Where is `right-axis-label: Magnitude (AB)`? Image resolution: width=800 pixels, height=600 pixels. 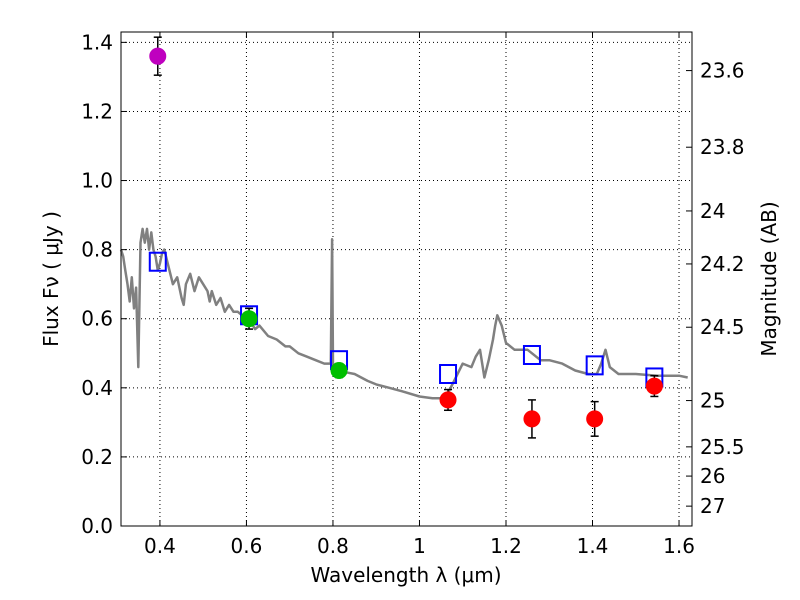
right-axis-label: Magnitude (AB) is located at coordinates (769, 278).